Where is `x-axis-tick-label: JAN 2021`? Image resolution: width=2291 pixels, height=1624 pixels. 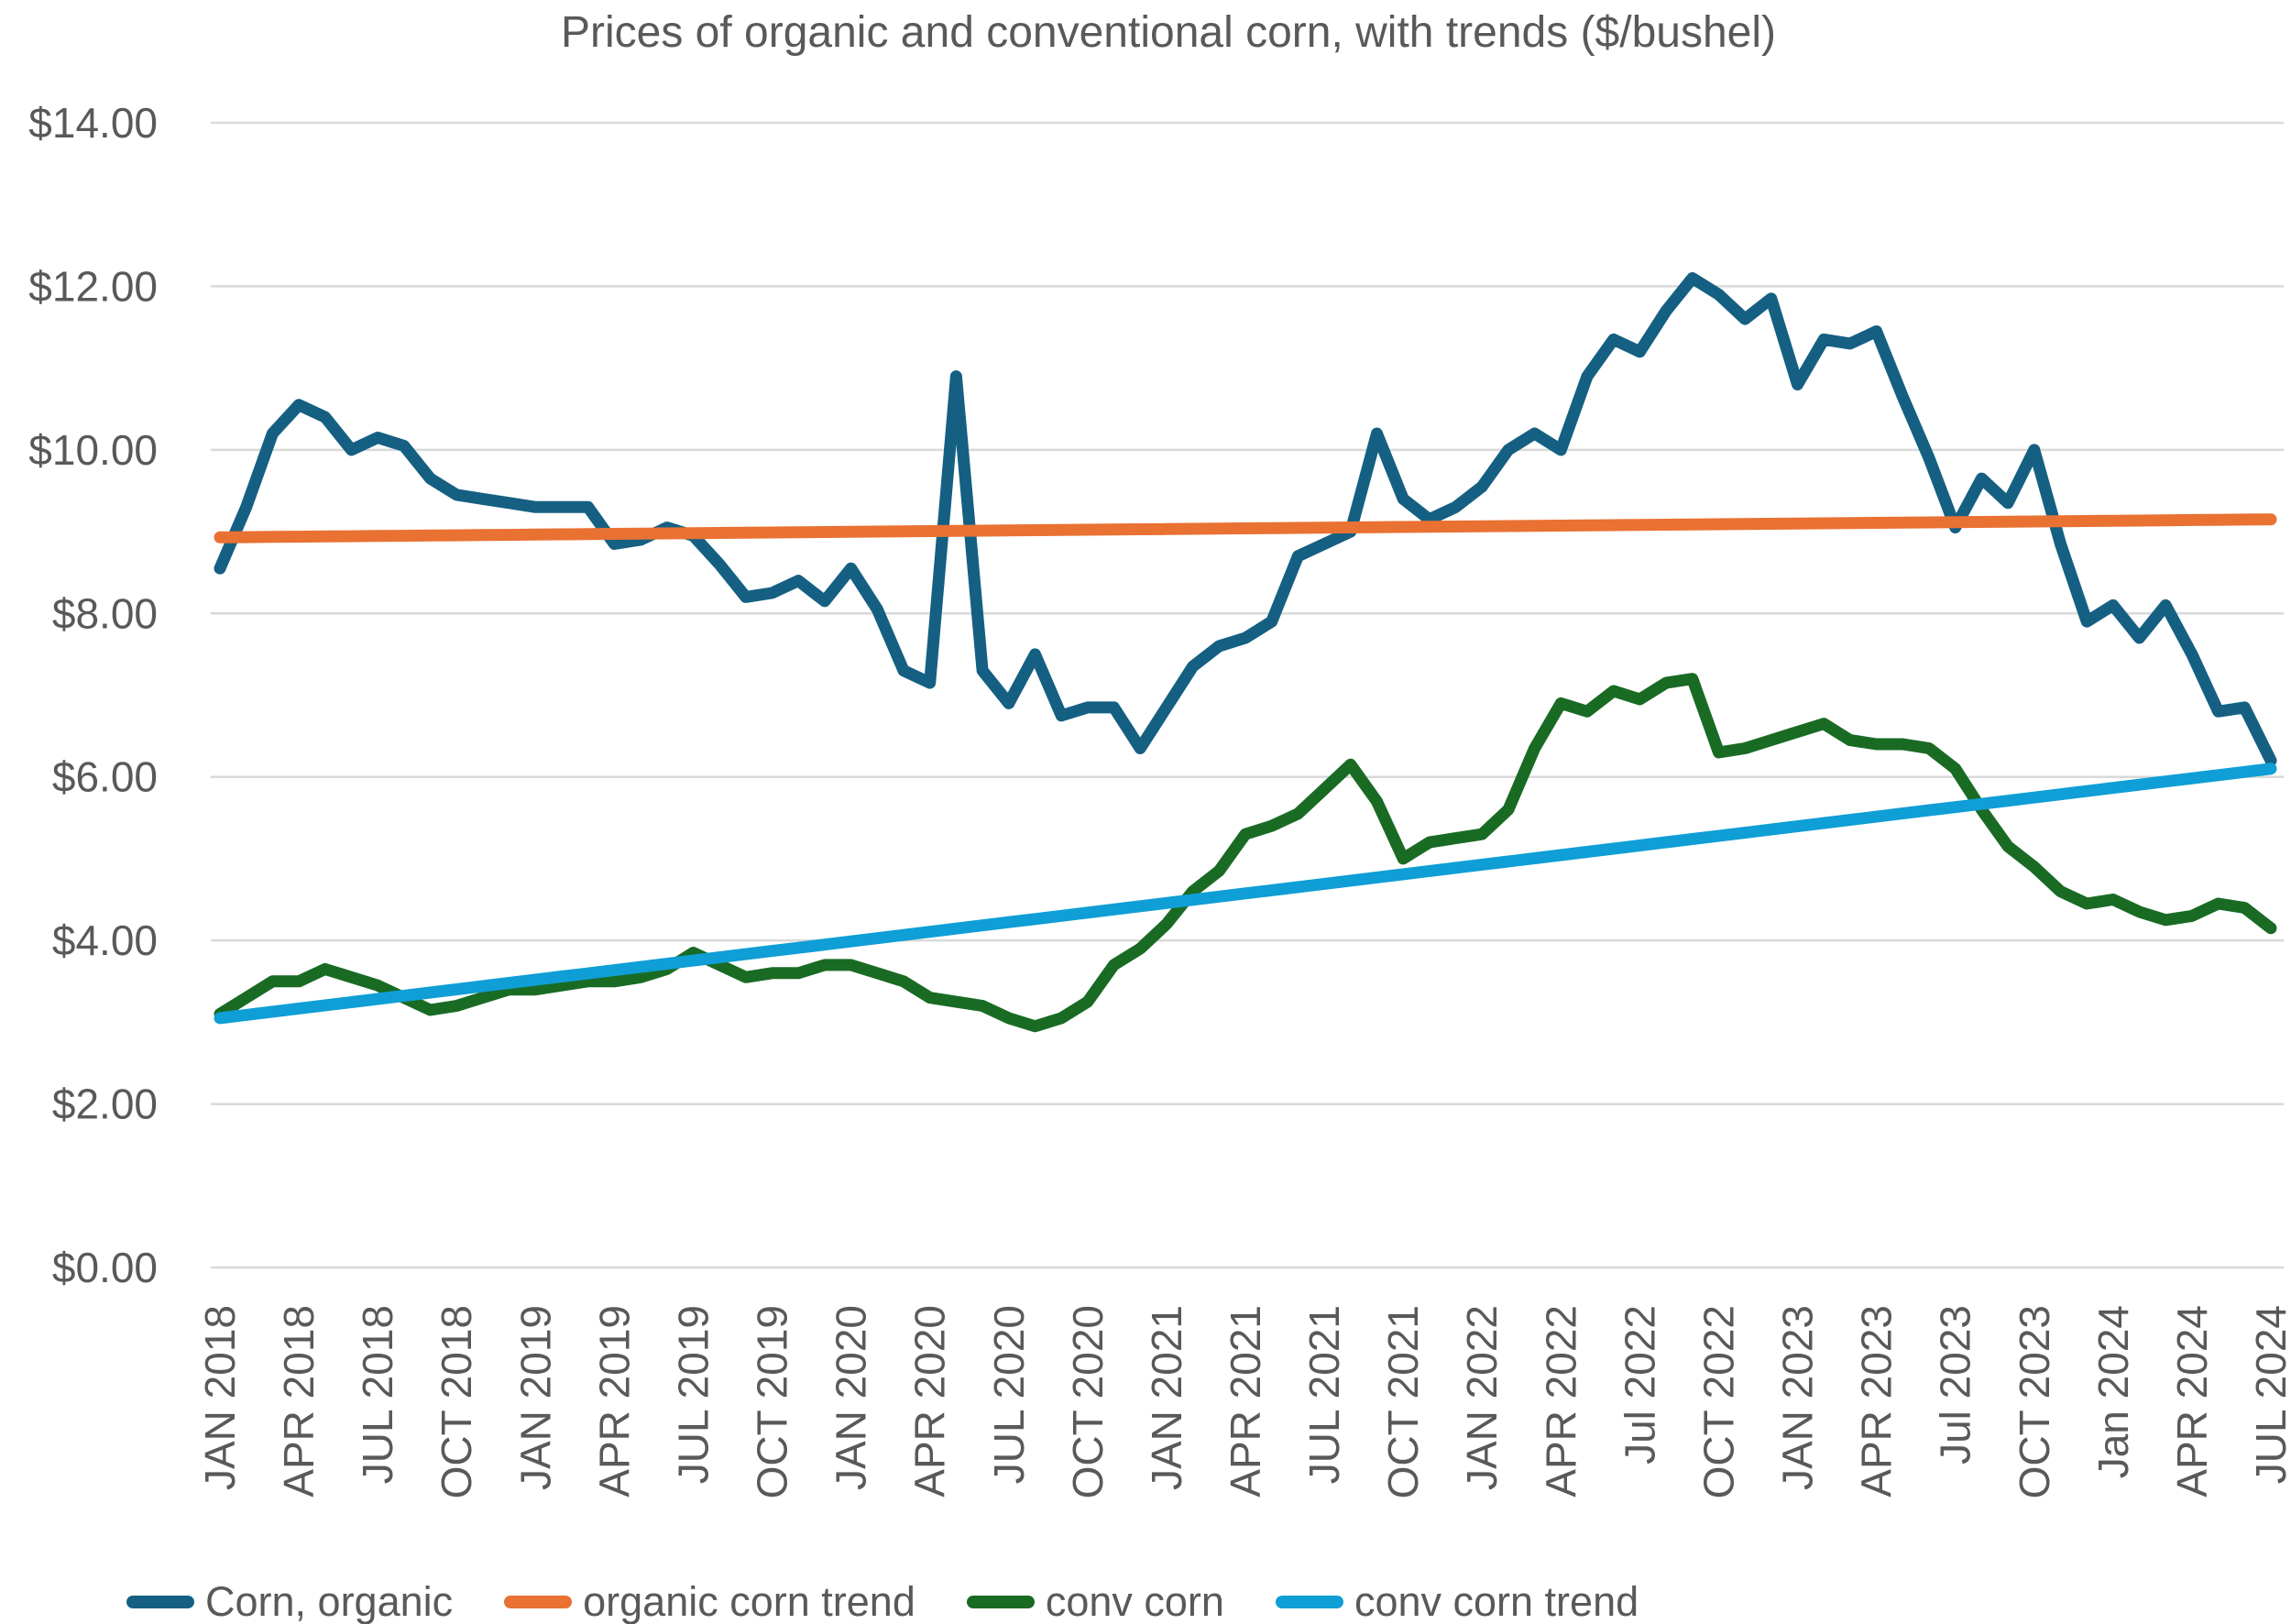
x-axis-tick-label: JAN 2021 is located at coordinates (1166, 1397).